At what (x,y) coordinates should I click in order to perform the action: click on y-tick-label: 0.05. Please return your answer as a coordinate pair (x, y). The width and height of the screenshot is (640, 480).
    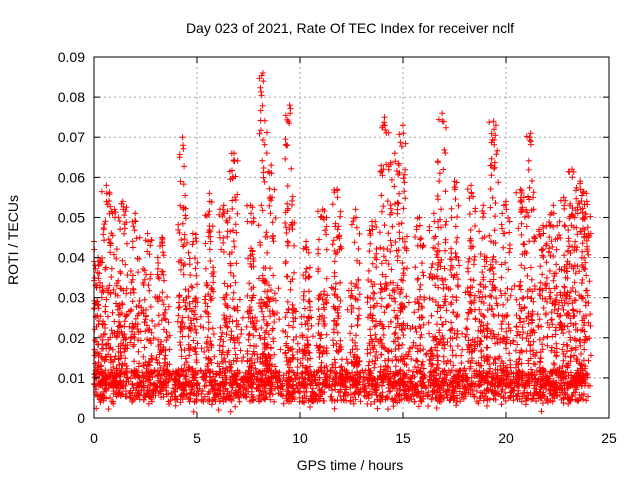
    Looking at the image, I should click on (71, 217).